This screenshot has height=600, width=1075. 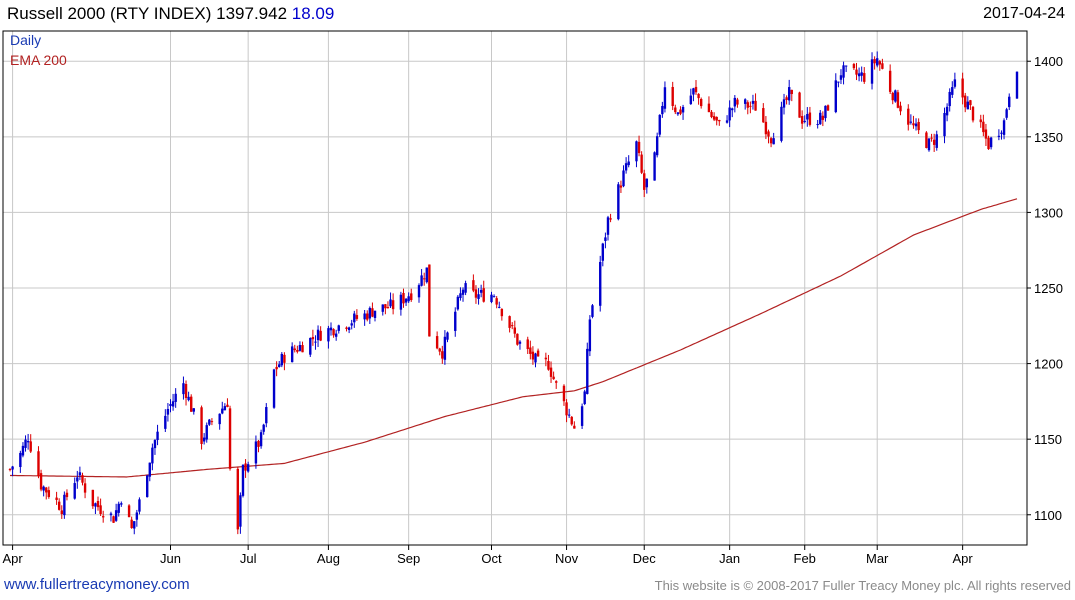 I want to click on x-tick-label: Nov, so click(x=567, y=558).